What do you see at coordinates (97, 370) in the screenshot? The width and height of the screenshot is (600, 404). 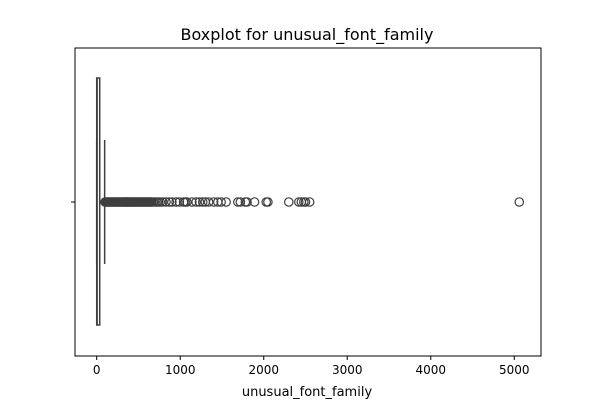 I see `x-tick-label: 0` at bounding box center [97, 370].